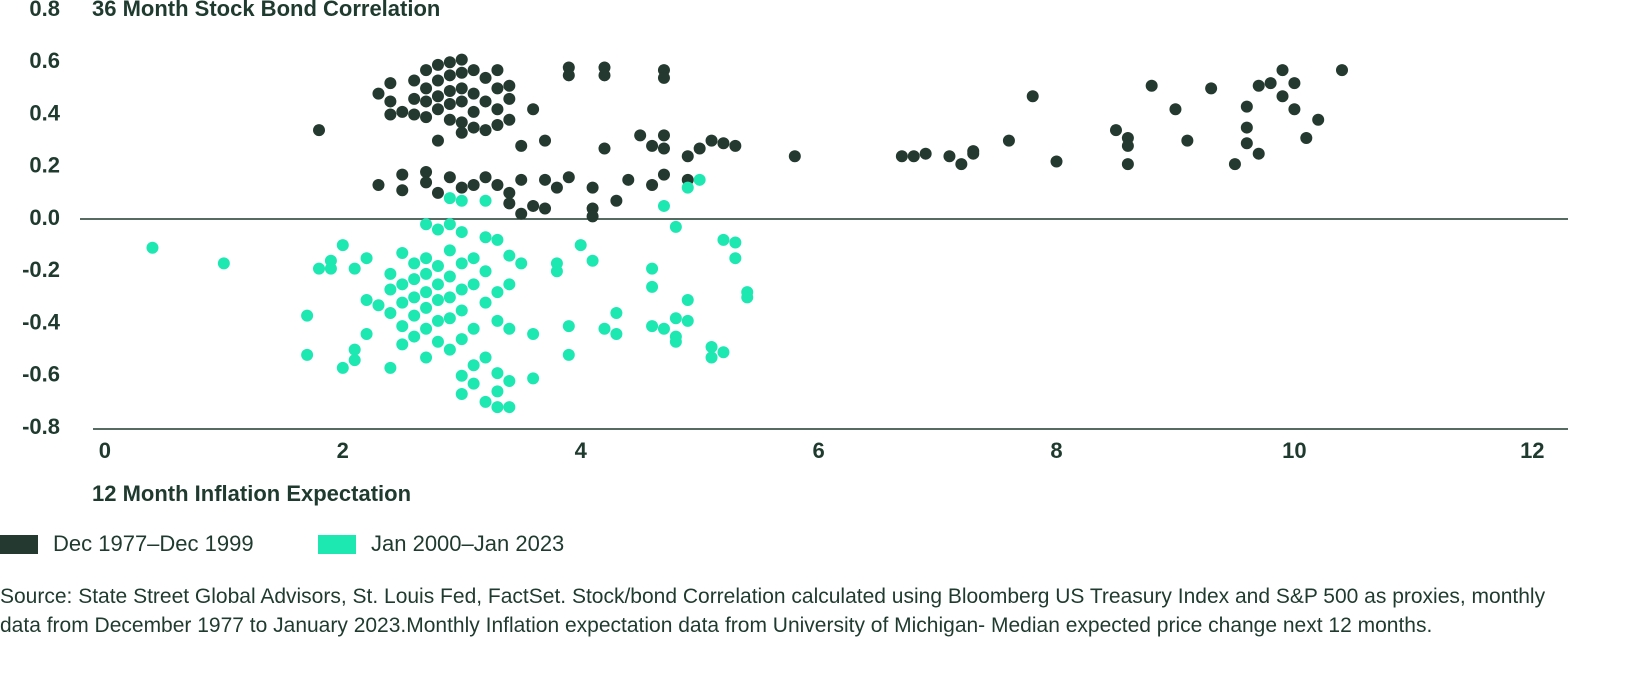 The image size is (1626, 696). Describe the element at coordinates (467, 543) in the screenshot. I see `legend-label: Jan 2000–Jan 2023` at that location.